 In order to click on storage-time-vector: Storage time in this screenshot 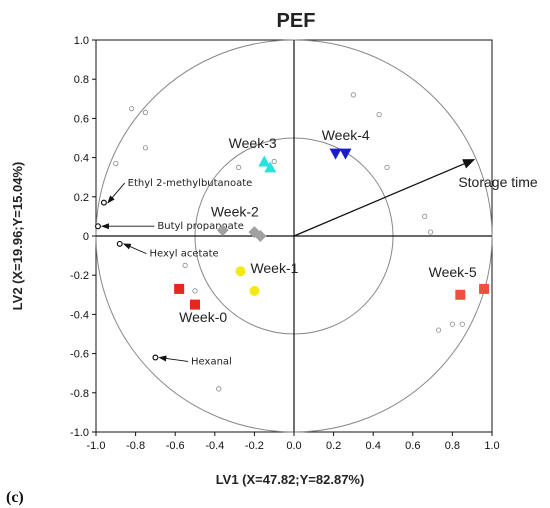, I will do `click(415, 197)`.